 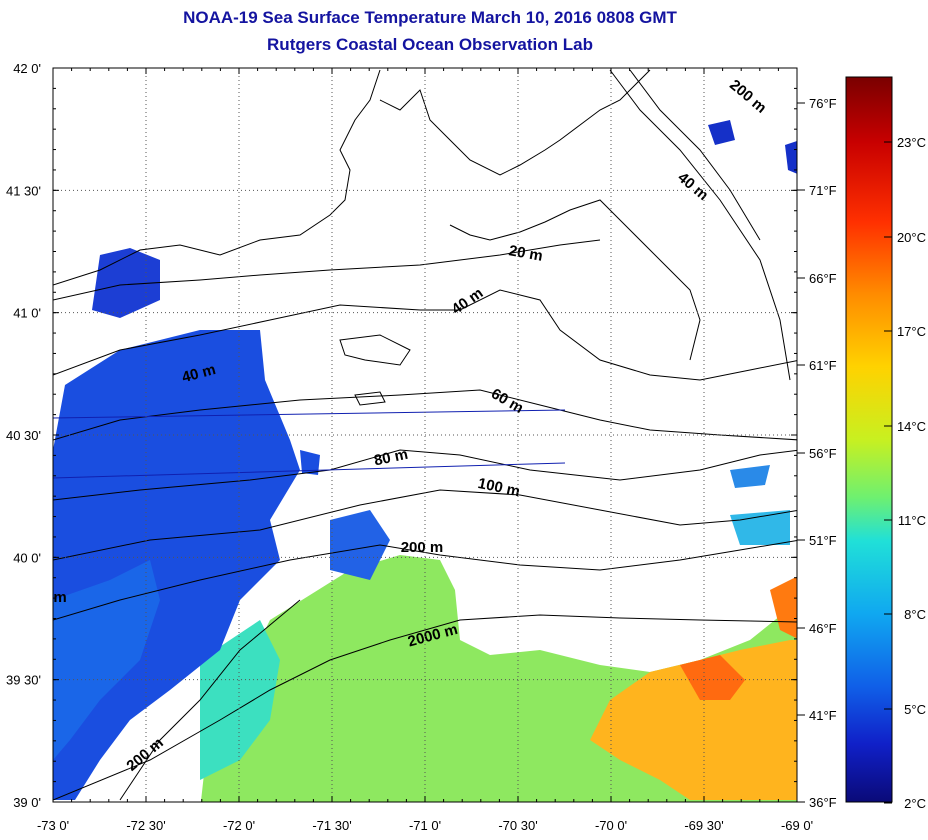 I want to click on contour-60m, so click(x=425, y=415).